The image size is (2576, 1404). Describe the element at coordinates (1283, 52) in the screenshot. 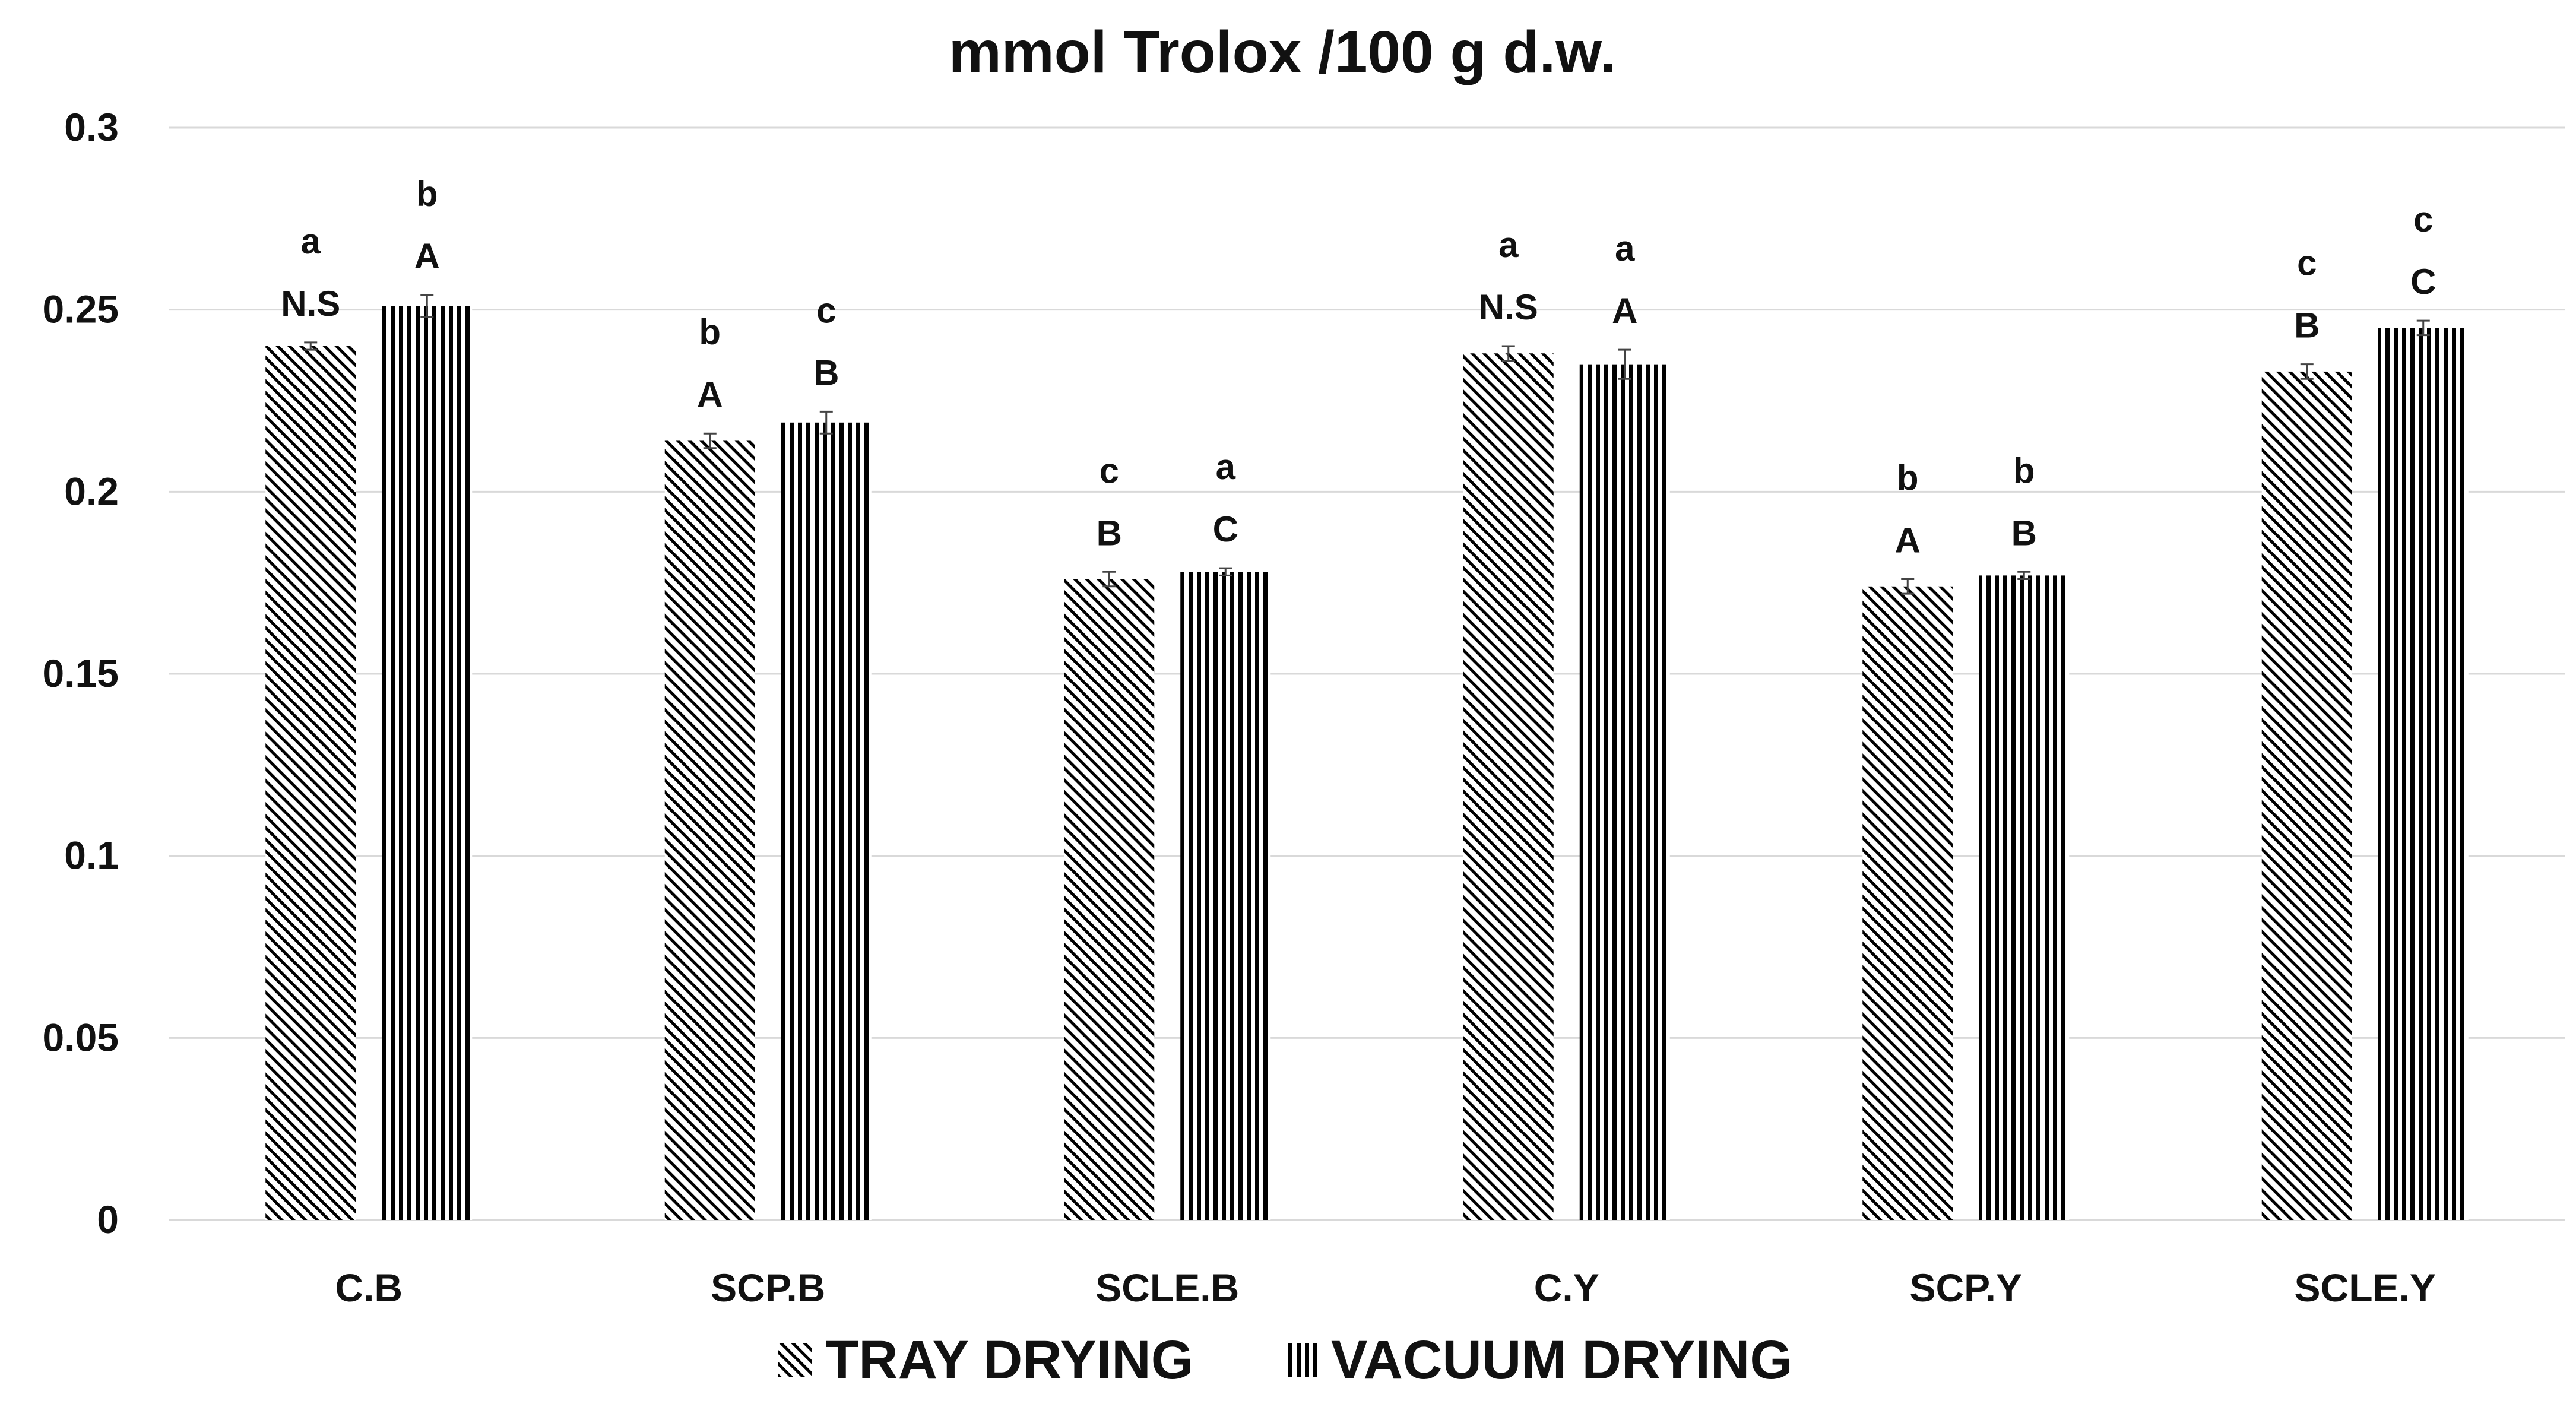

I see `chart-title: mmol Trolox /100 g d.w.` at that location.